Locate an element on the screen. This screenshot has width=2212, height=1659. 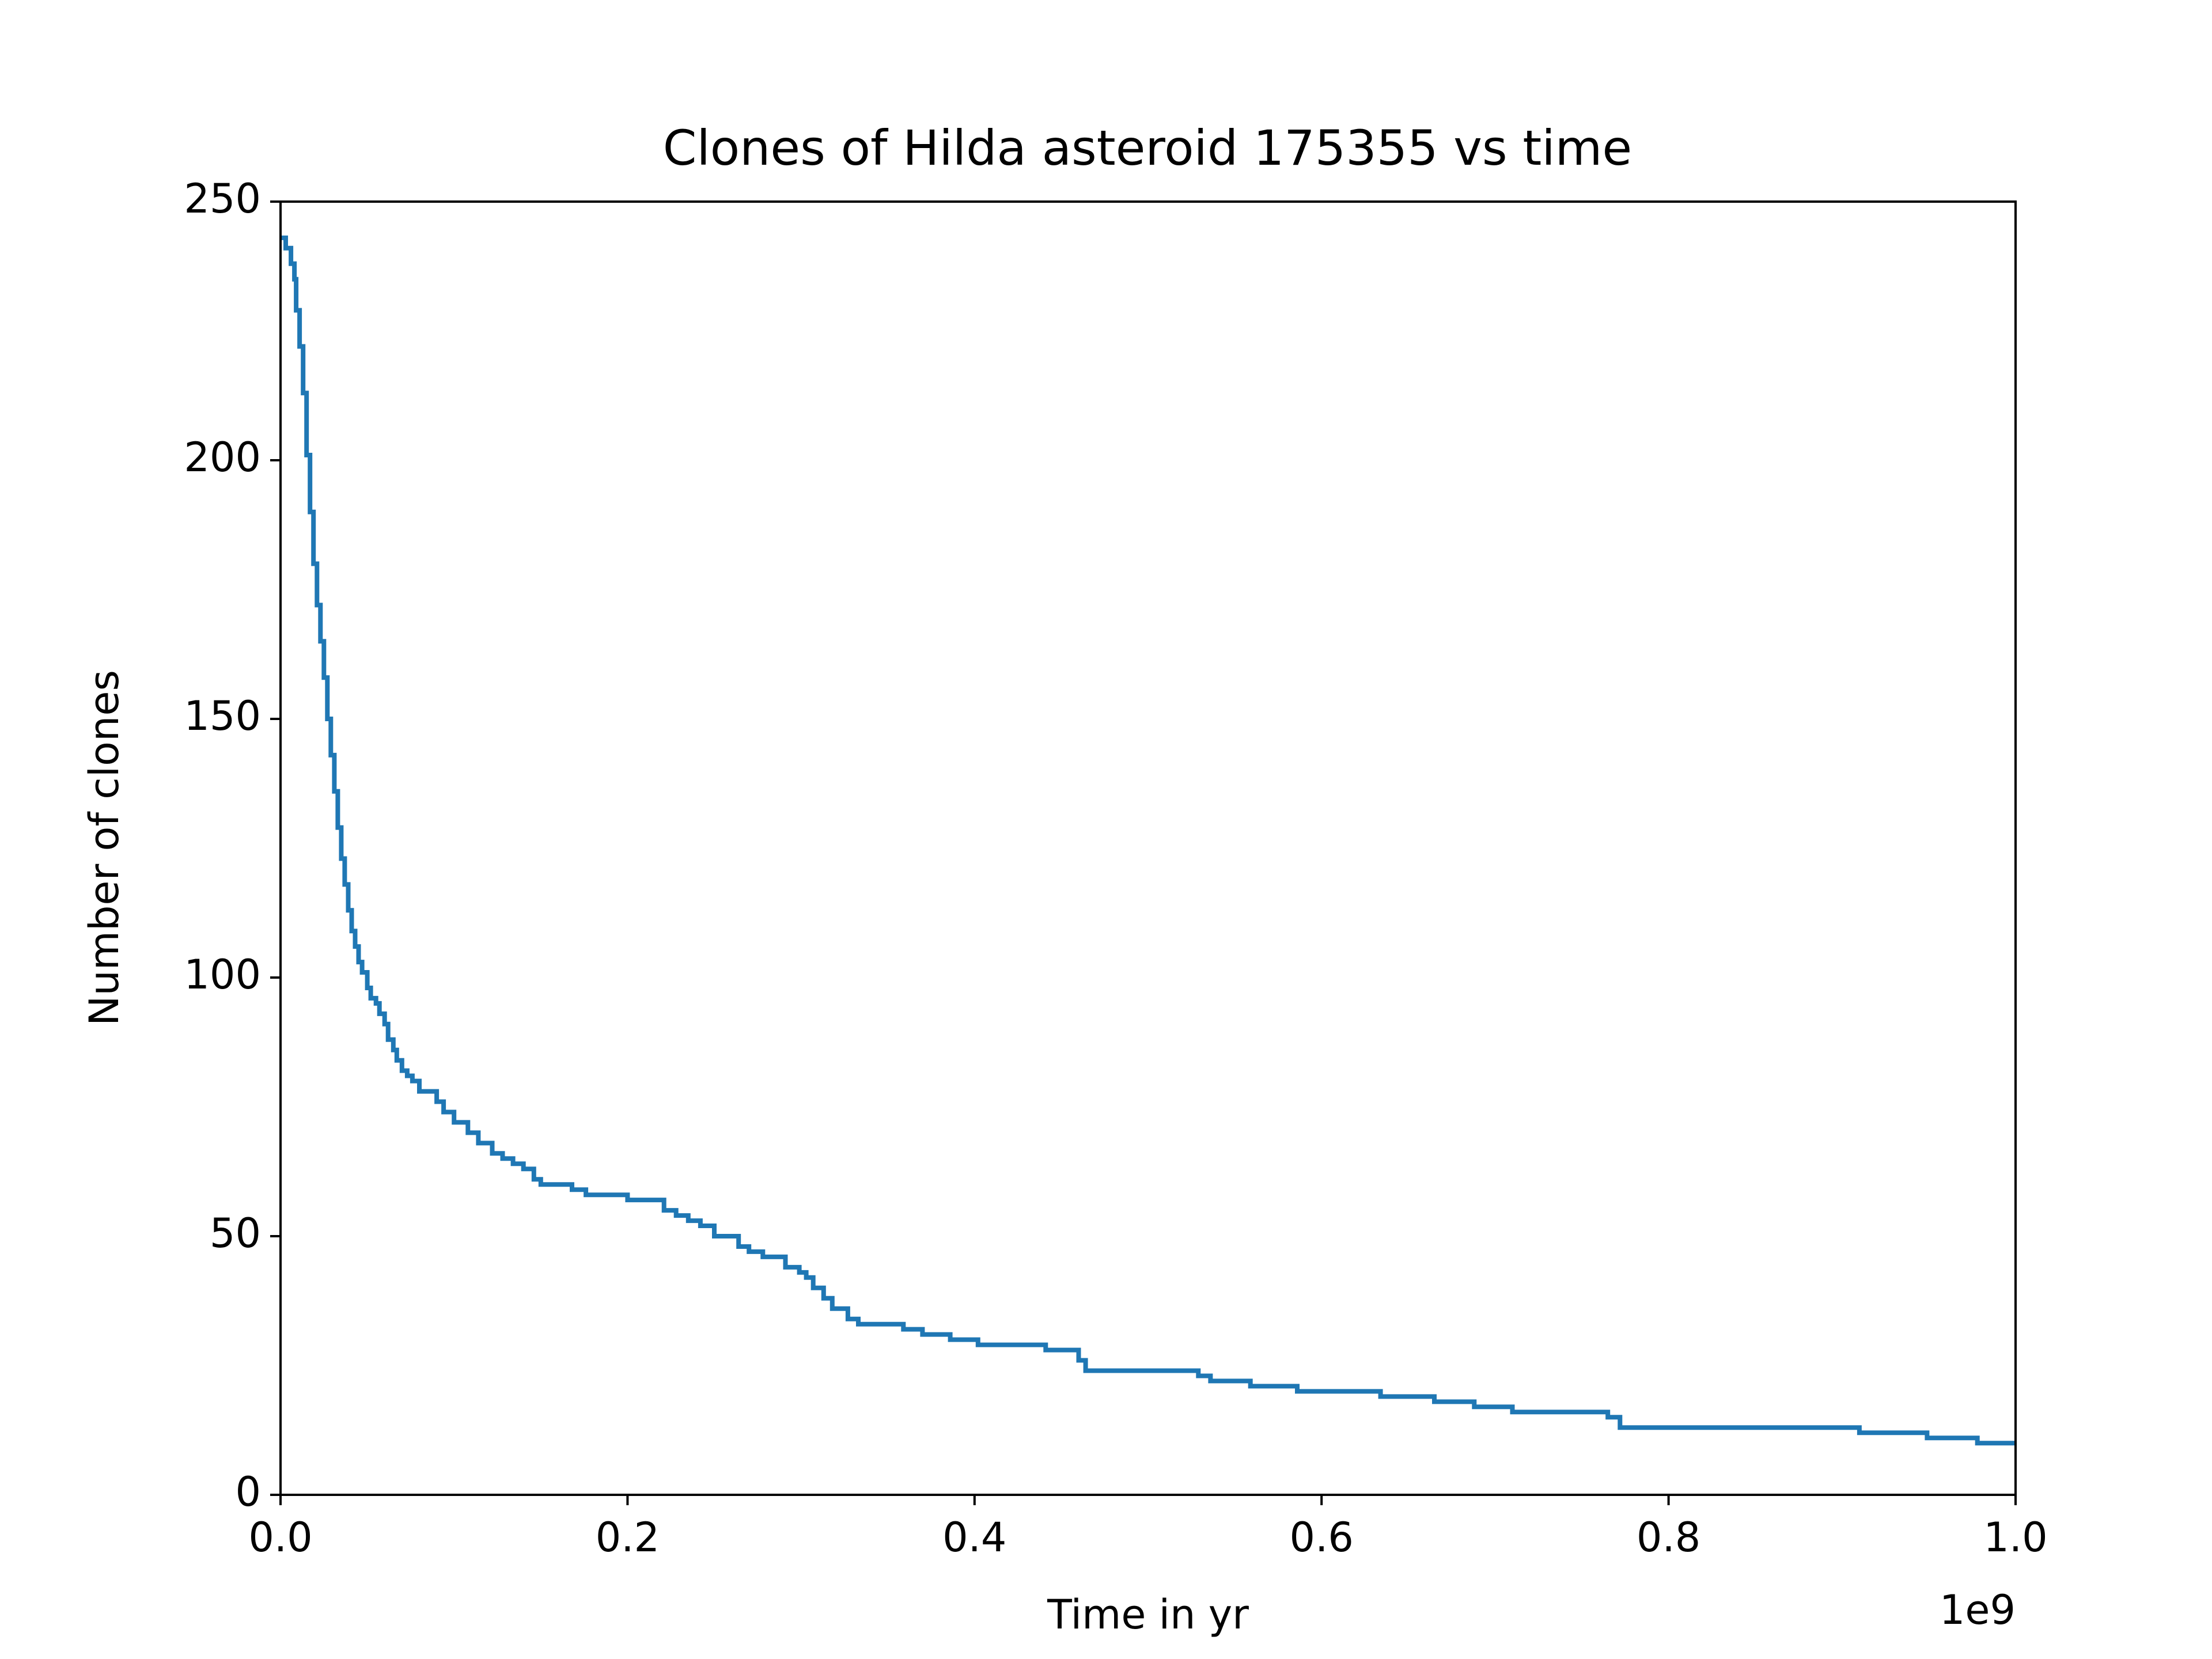
x-tick-label: 0.2 is located at coordinates (628, 1537).